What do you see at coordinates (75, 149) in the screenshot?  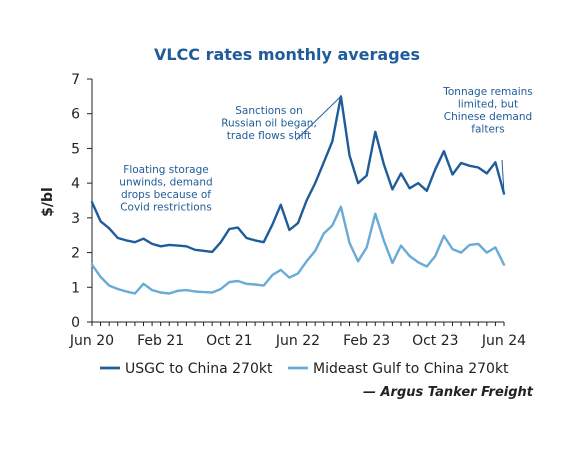 I see `y-tick-label: 5` at bounding box center [75, 149].